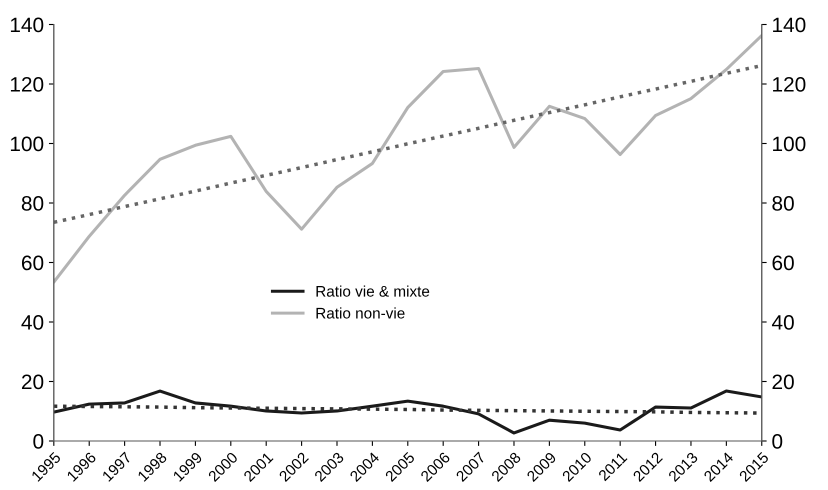 This screenshot has height=490, width=828. Describe the element at coordinates (783, 203) in the screenshot. I see `y2-tick-label: 80` at that location.